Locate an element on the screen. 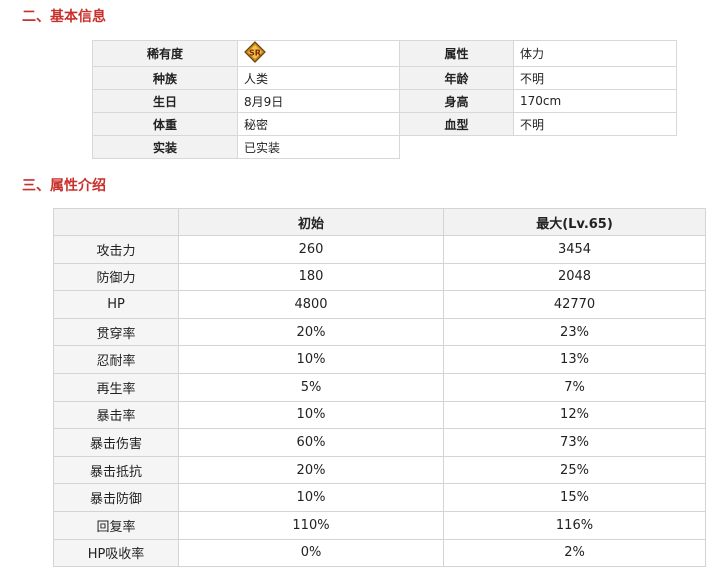 Image resolution: width=723 pixels, height=567 pixels. race-label: 种族 is located at coordinates (165, 78).